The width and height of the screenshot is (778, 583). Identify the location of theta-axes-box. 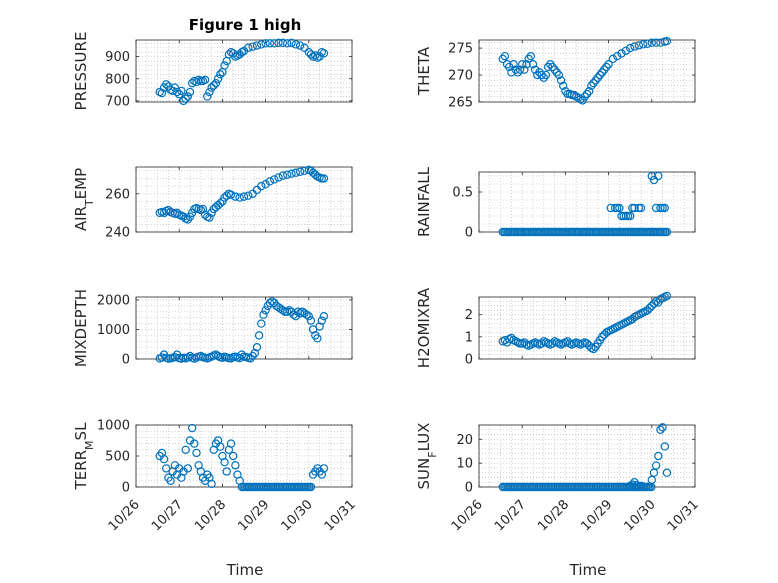
(587, 71).